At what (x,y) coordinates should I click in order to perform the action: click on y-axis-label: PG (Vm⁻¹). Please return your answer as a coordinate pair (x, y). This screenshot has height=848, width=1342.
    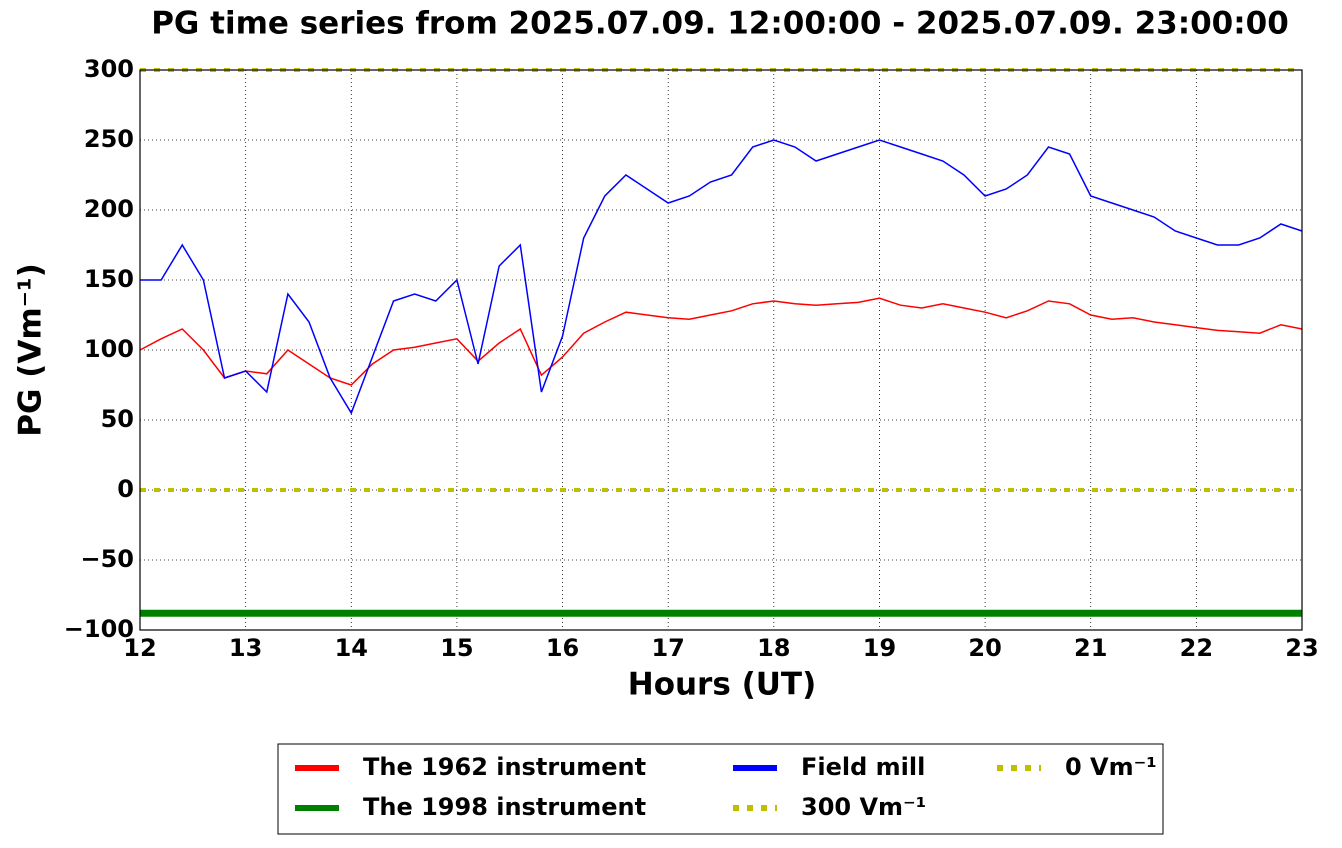
    Looking at the image, I should click on (31, 350).